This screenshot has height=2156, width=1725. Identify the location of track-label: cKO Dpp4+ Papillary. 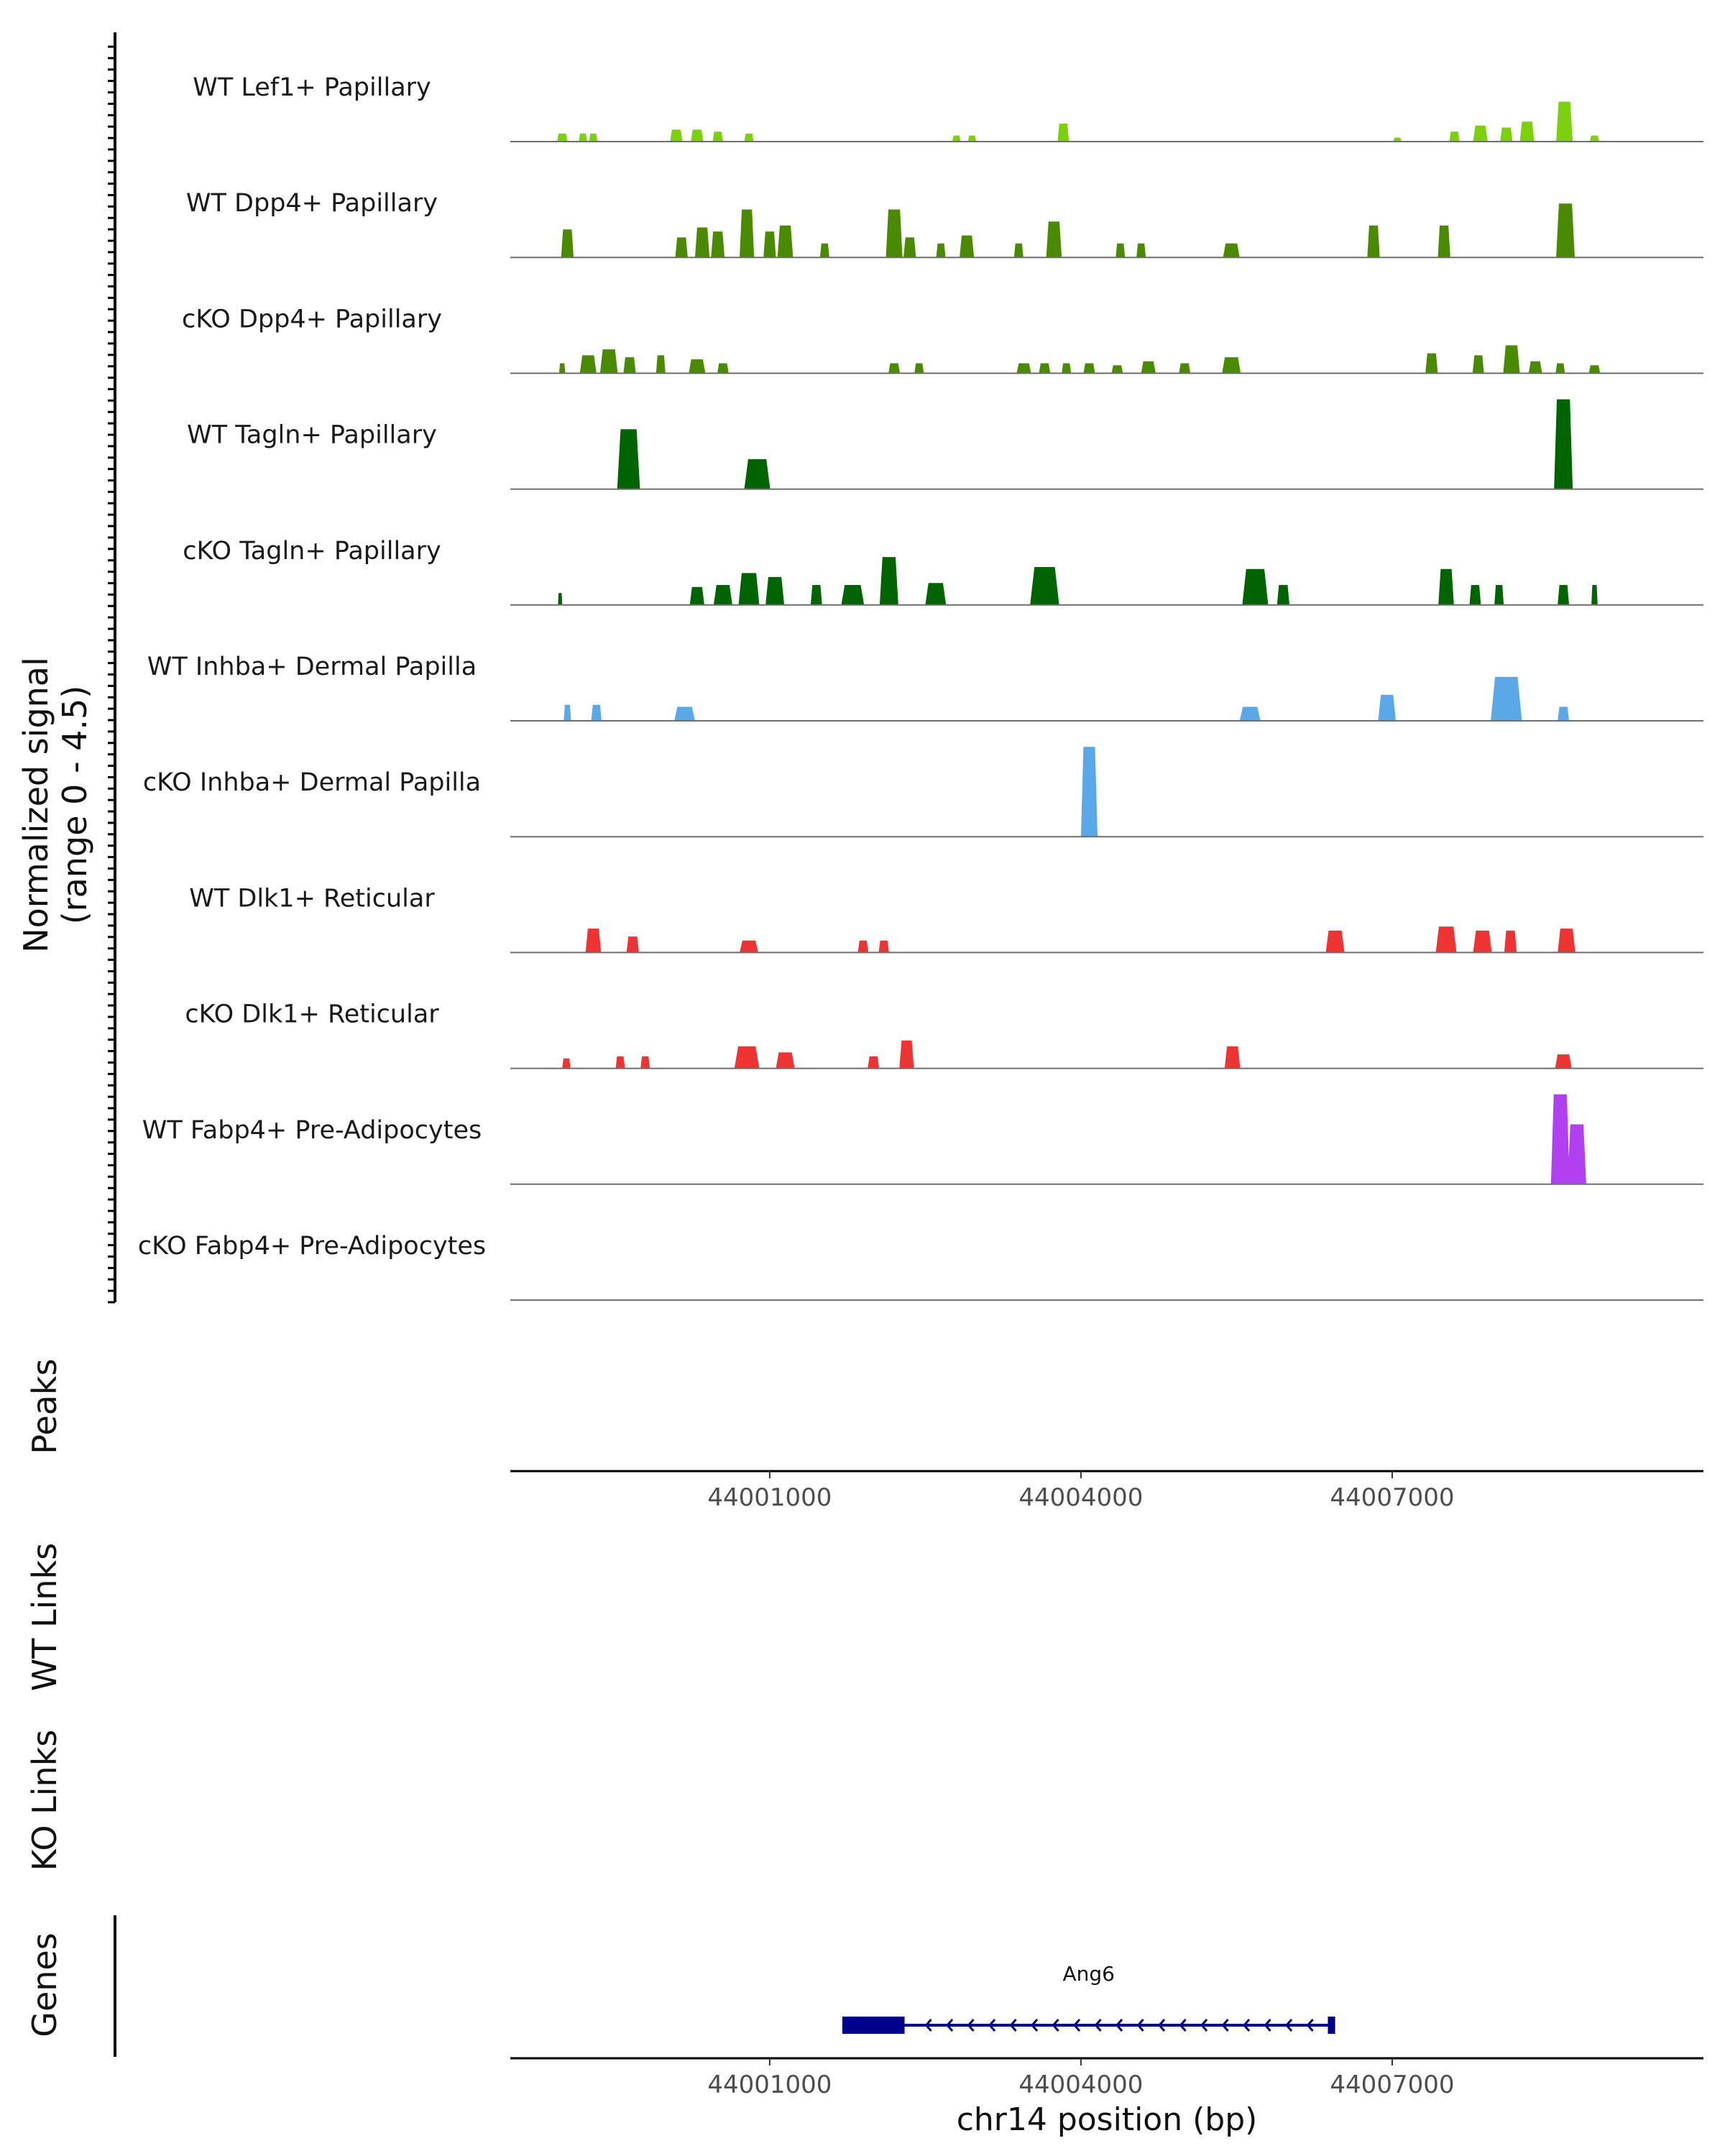
(312, 319).